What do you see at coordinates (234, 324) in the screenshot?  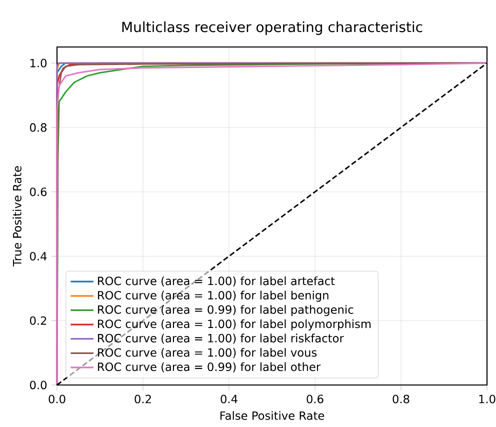 I see `legend-label: ROC curve (area = 1.00) for label polymorphism` at bounding box center [234, 324].